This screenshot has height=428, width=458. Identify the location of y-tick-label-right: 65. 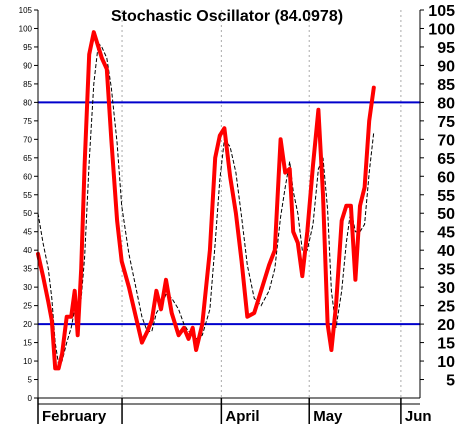
(446, 159).